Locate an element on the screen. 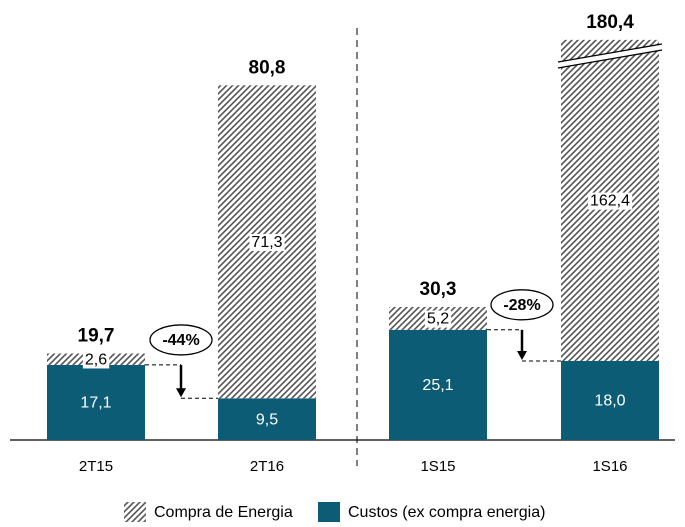  total-label: 19,7 is located at coordinates (96, 336).